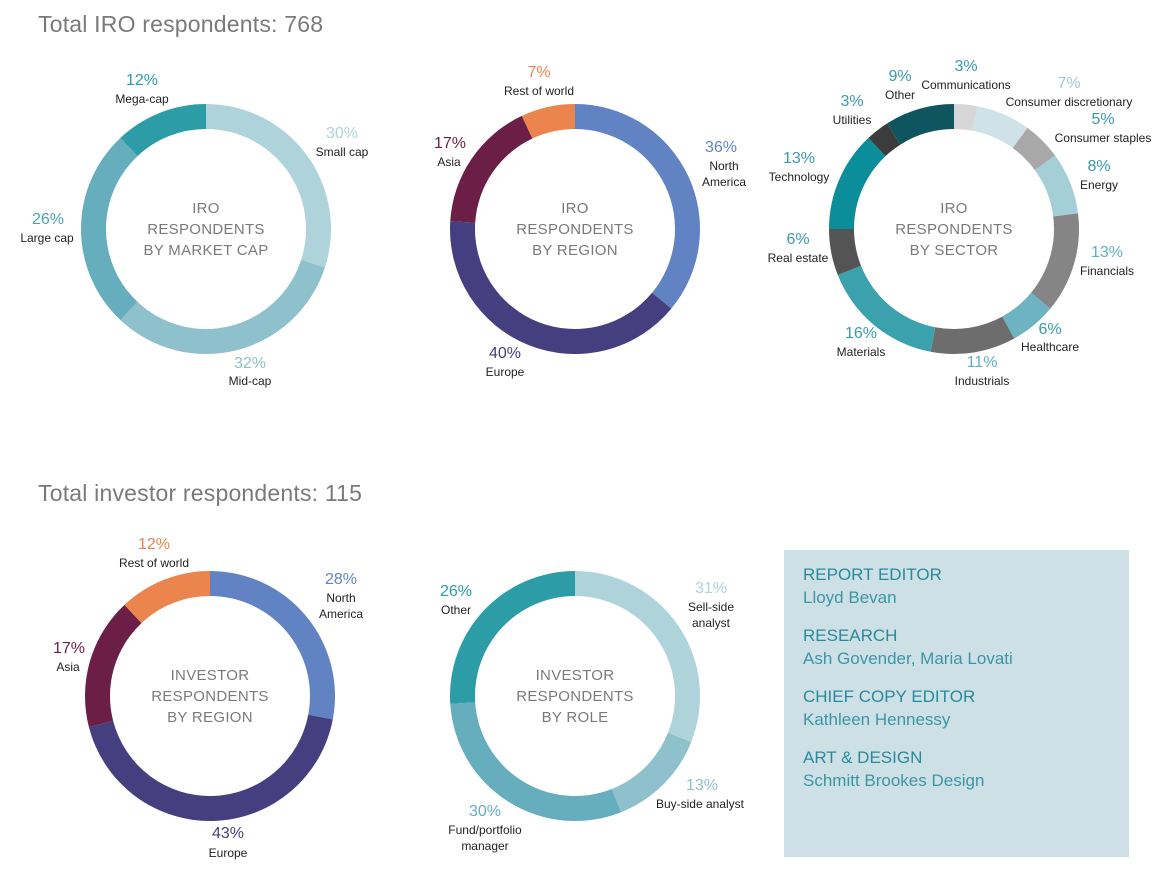 The width and height of the screenshot is (1167, 871). Describe the element at coordinates (966, 117) in the screenshot. I see `slice-communications` at that location.